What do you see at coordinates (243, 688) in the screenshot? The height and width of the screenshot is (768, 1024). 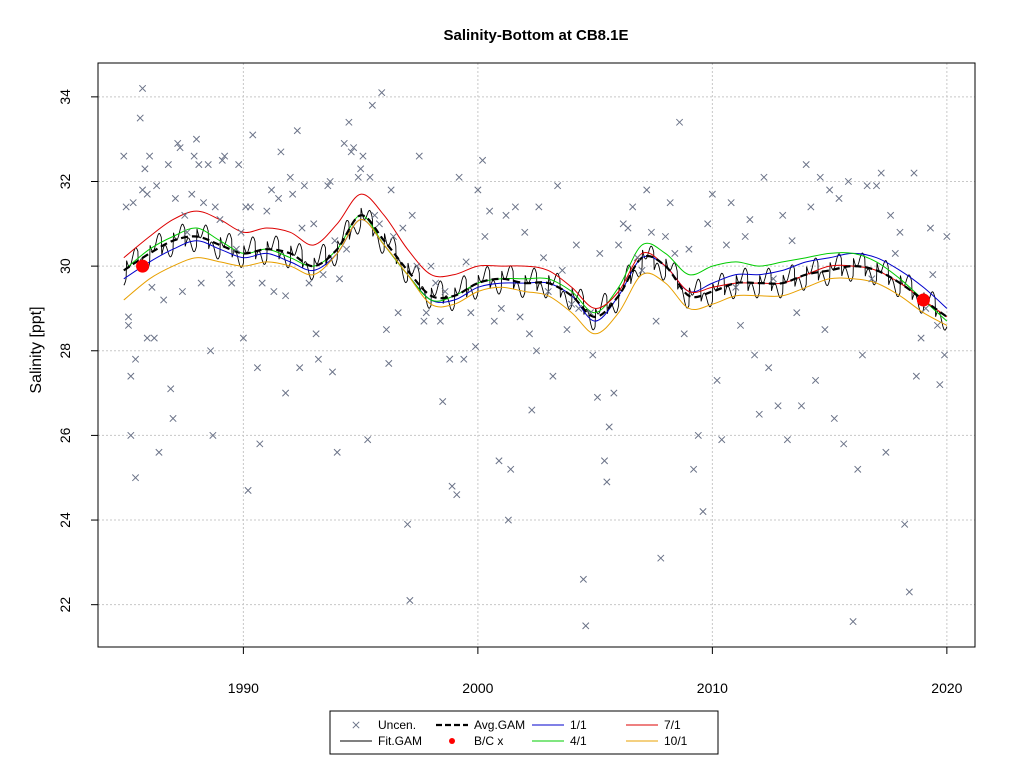 I see `x-tick-label: 1990` at bounding box center [243, 688].